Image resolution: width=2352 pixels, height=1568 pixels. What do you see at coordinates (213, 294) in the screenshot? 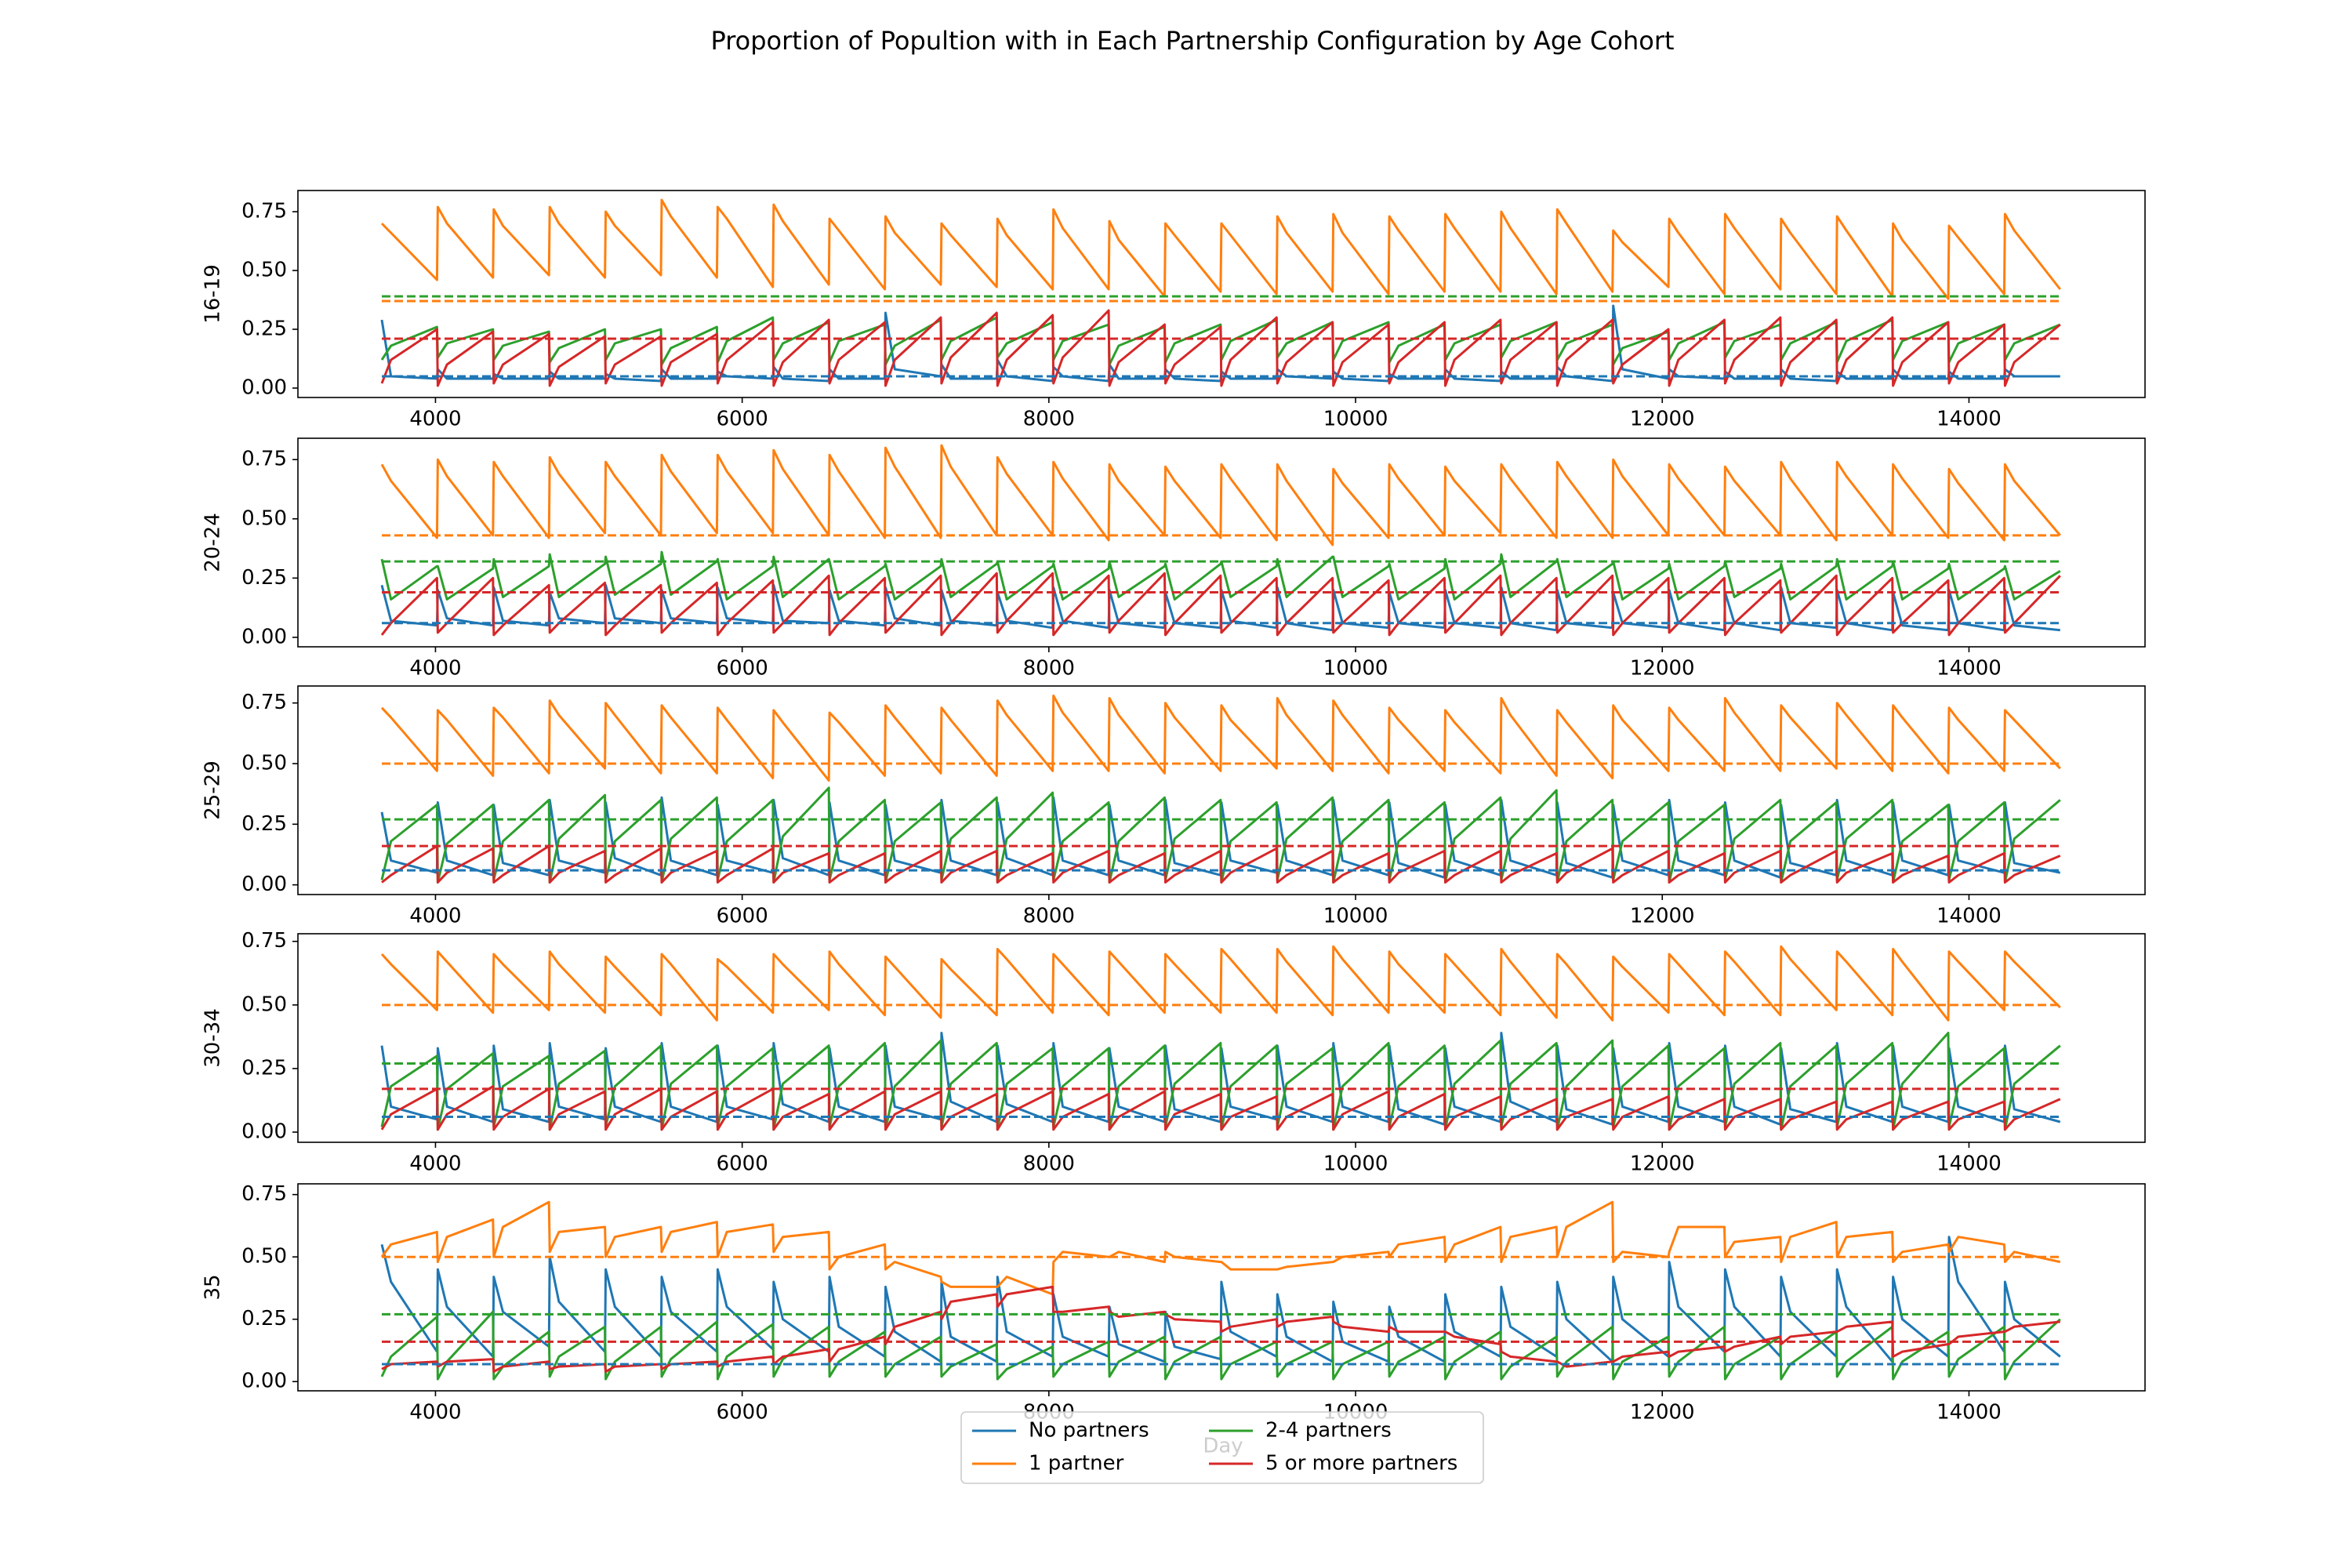
I see `y-axis-label: 16-19` at bounding box center [213, 294].